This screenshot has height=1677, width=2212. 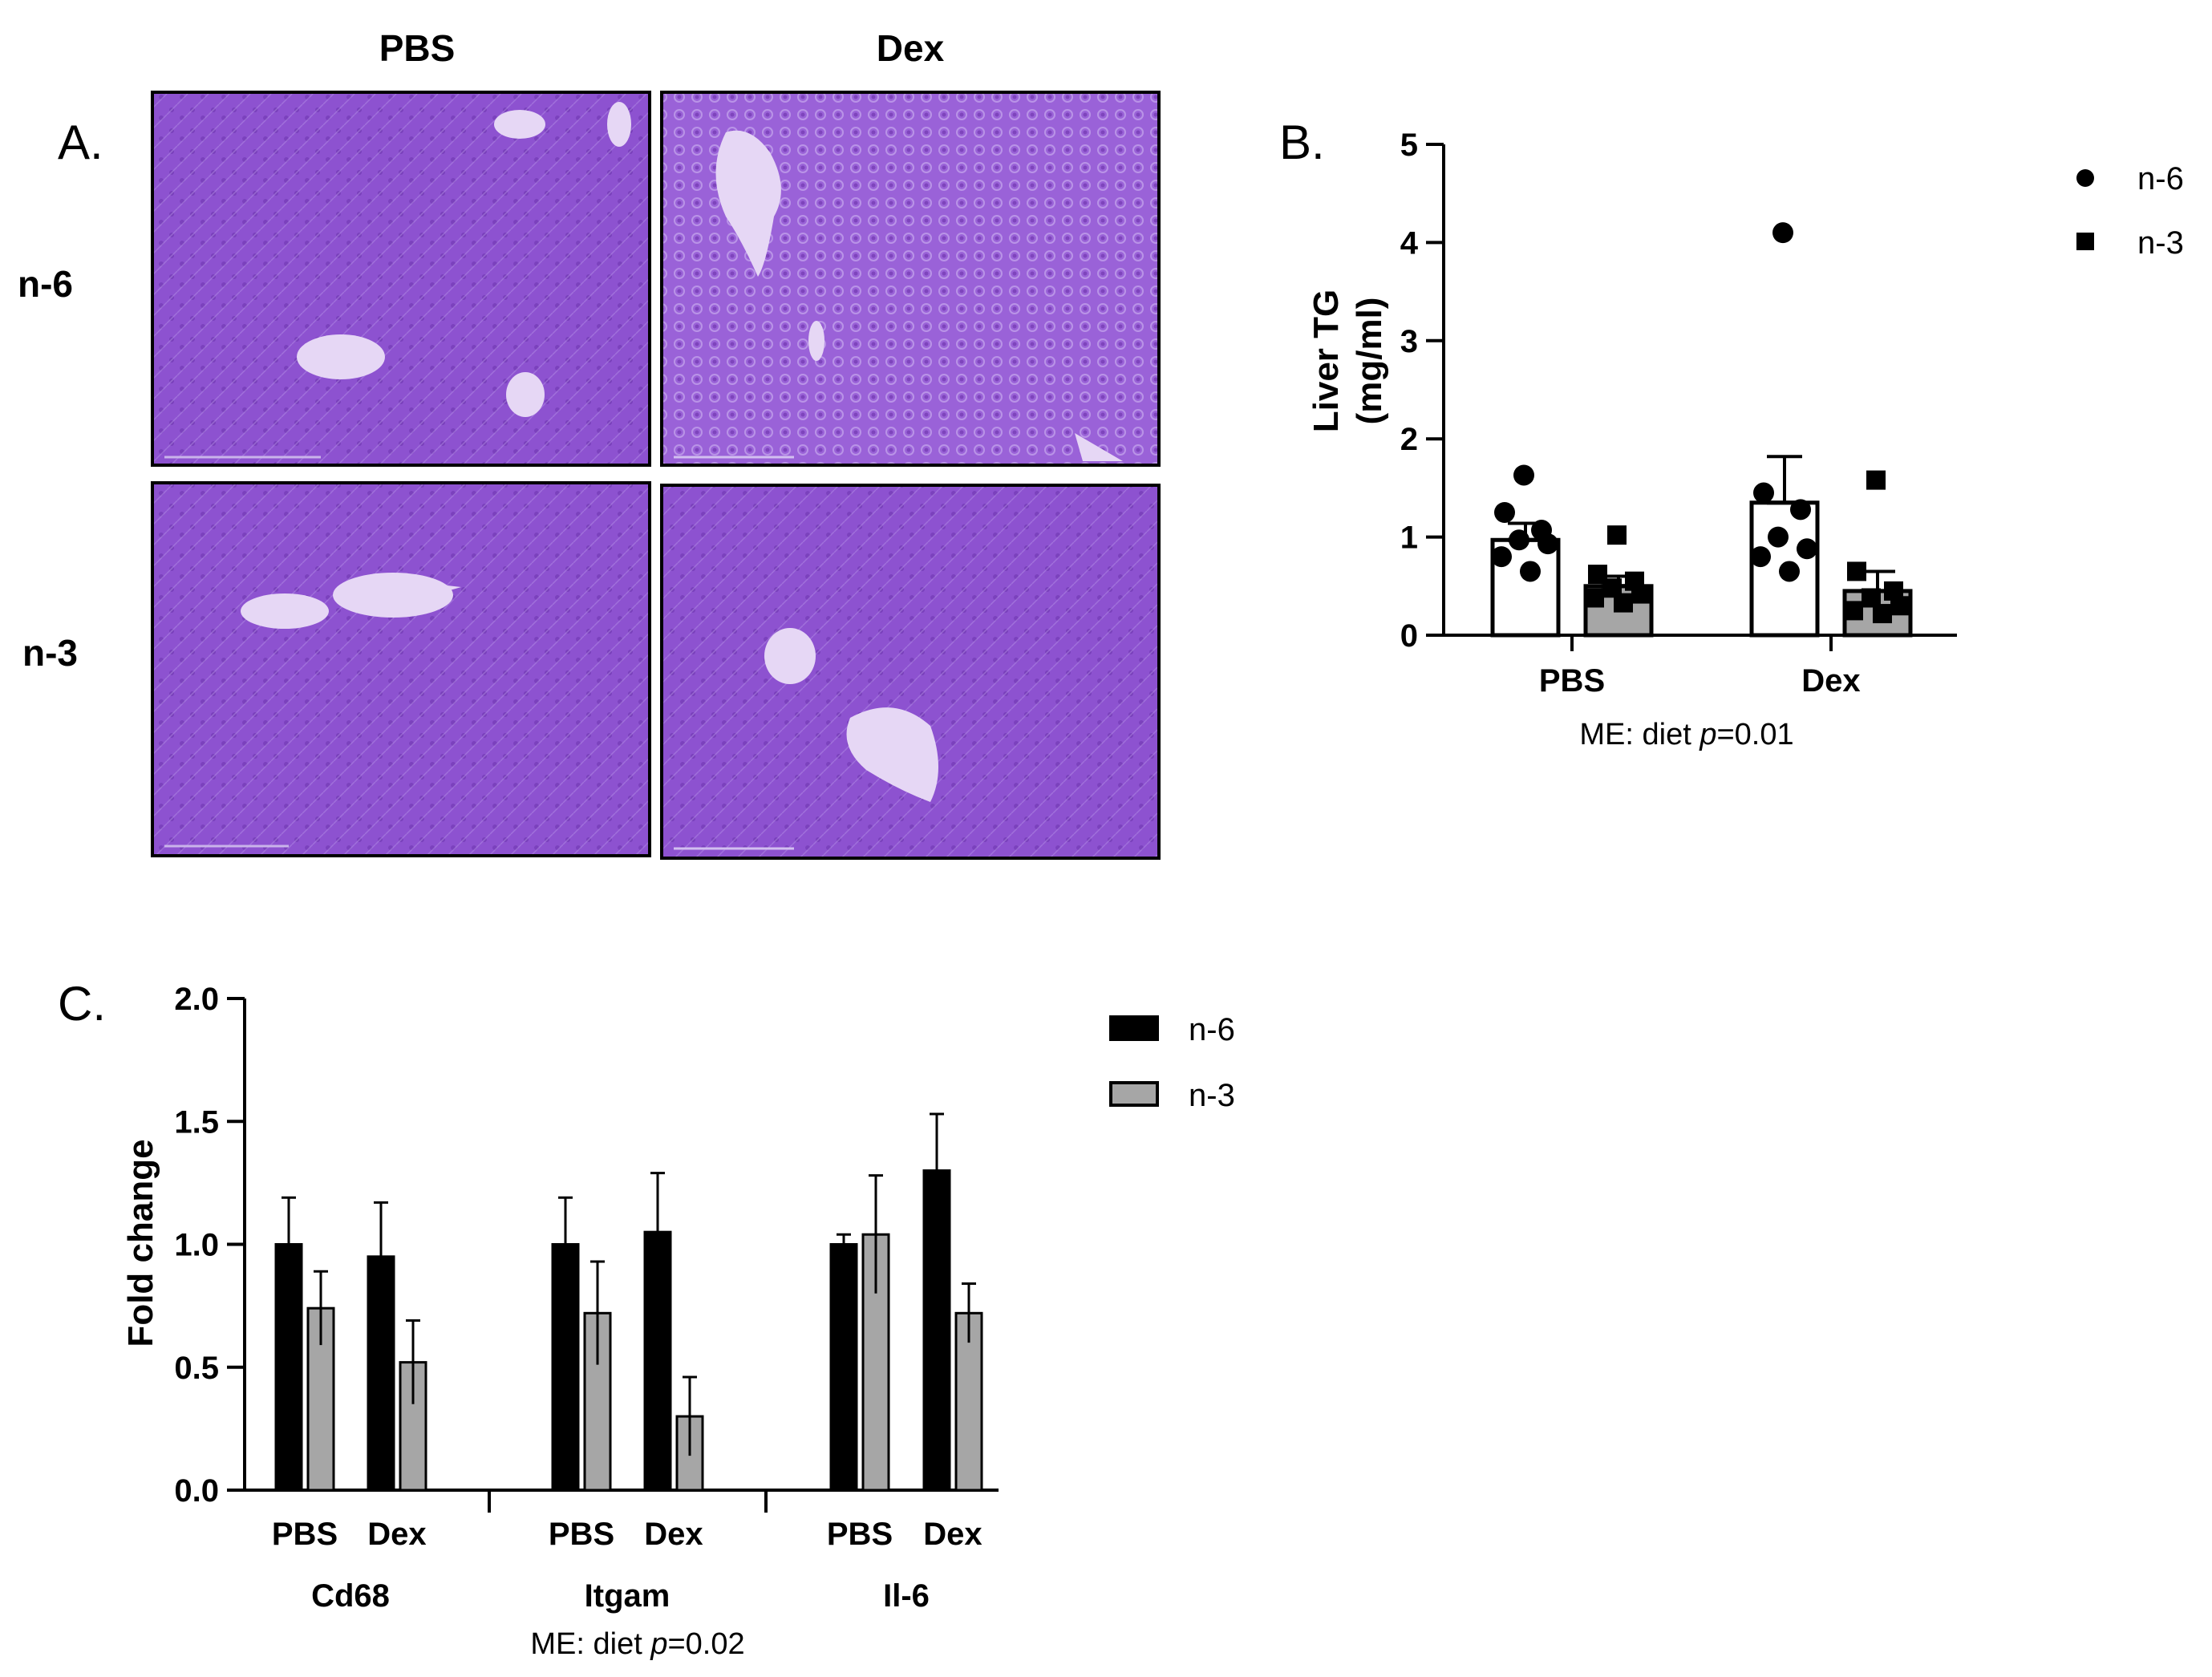 I want to click on chart-b-annotation-prefix: ME: diet, so click(x=1639, y=734).